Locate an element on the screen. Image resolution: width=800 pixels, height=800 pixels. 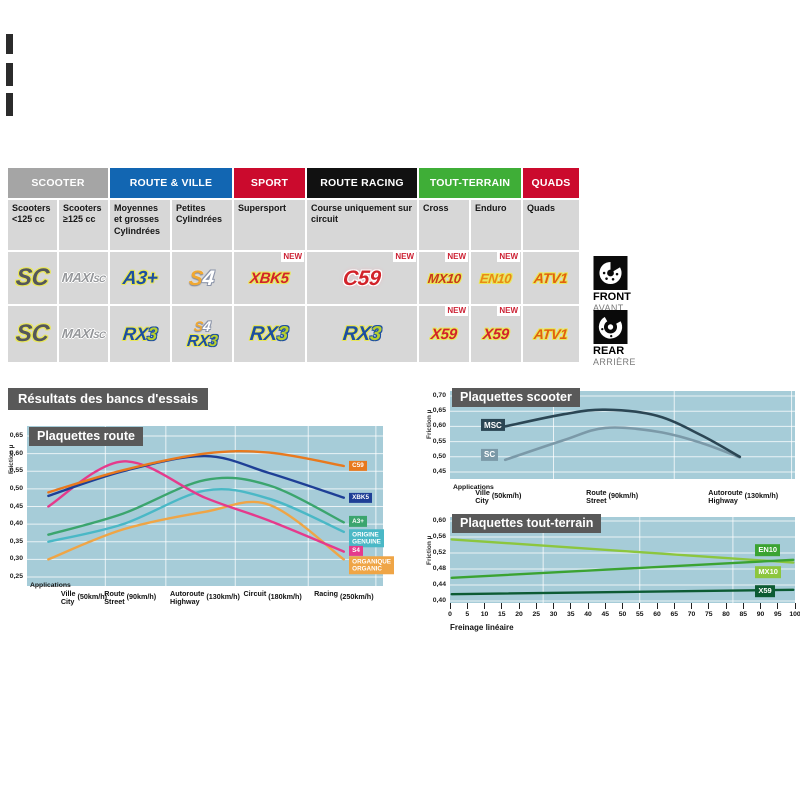
avant-label: AVANT is located at coordinates (608, 308).